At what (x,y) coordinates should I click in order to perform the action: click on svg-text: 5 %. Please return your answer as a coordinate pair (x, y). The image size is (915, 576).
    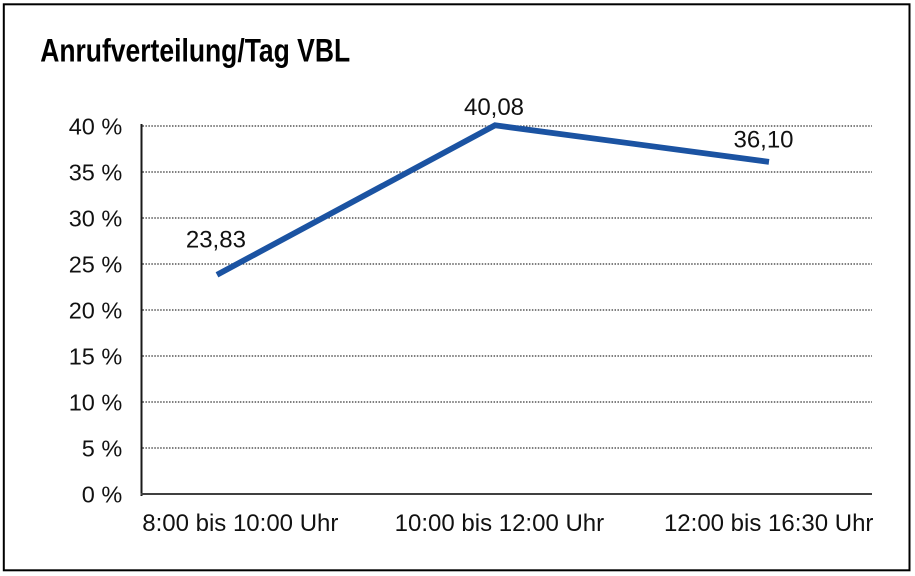
    Looking at the image, I should click on (102, 448).